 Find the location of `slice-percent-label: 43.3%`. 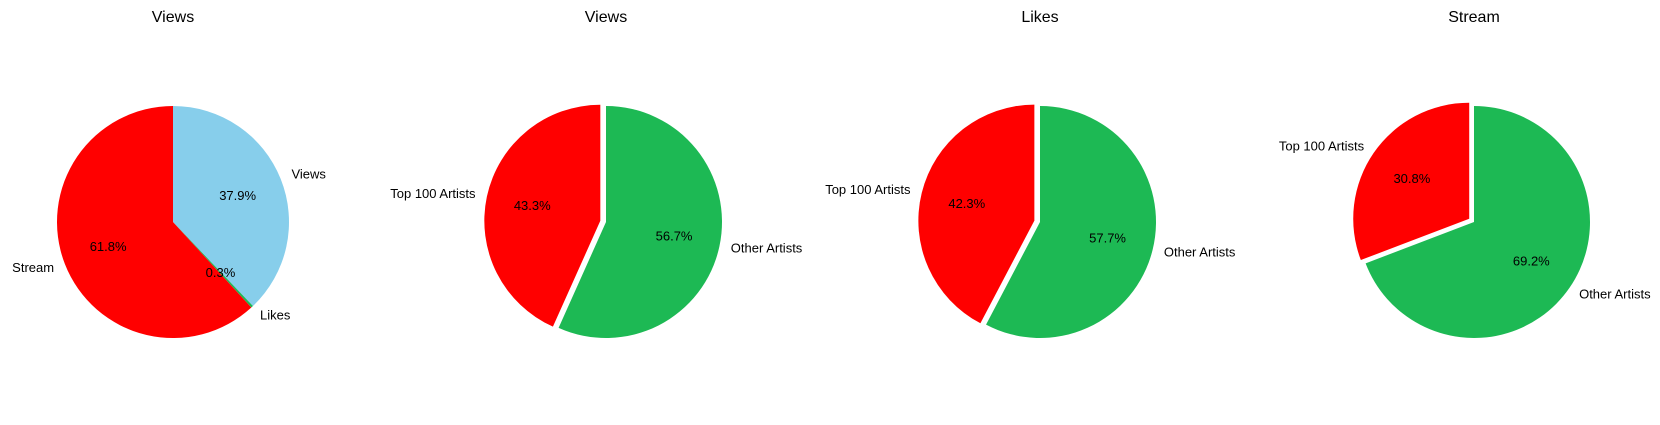

slice-percent-label: 43.3% is located at coordinates (532, 205).